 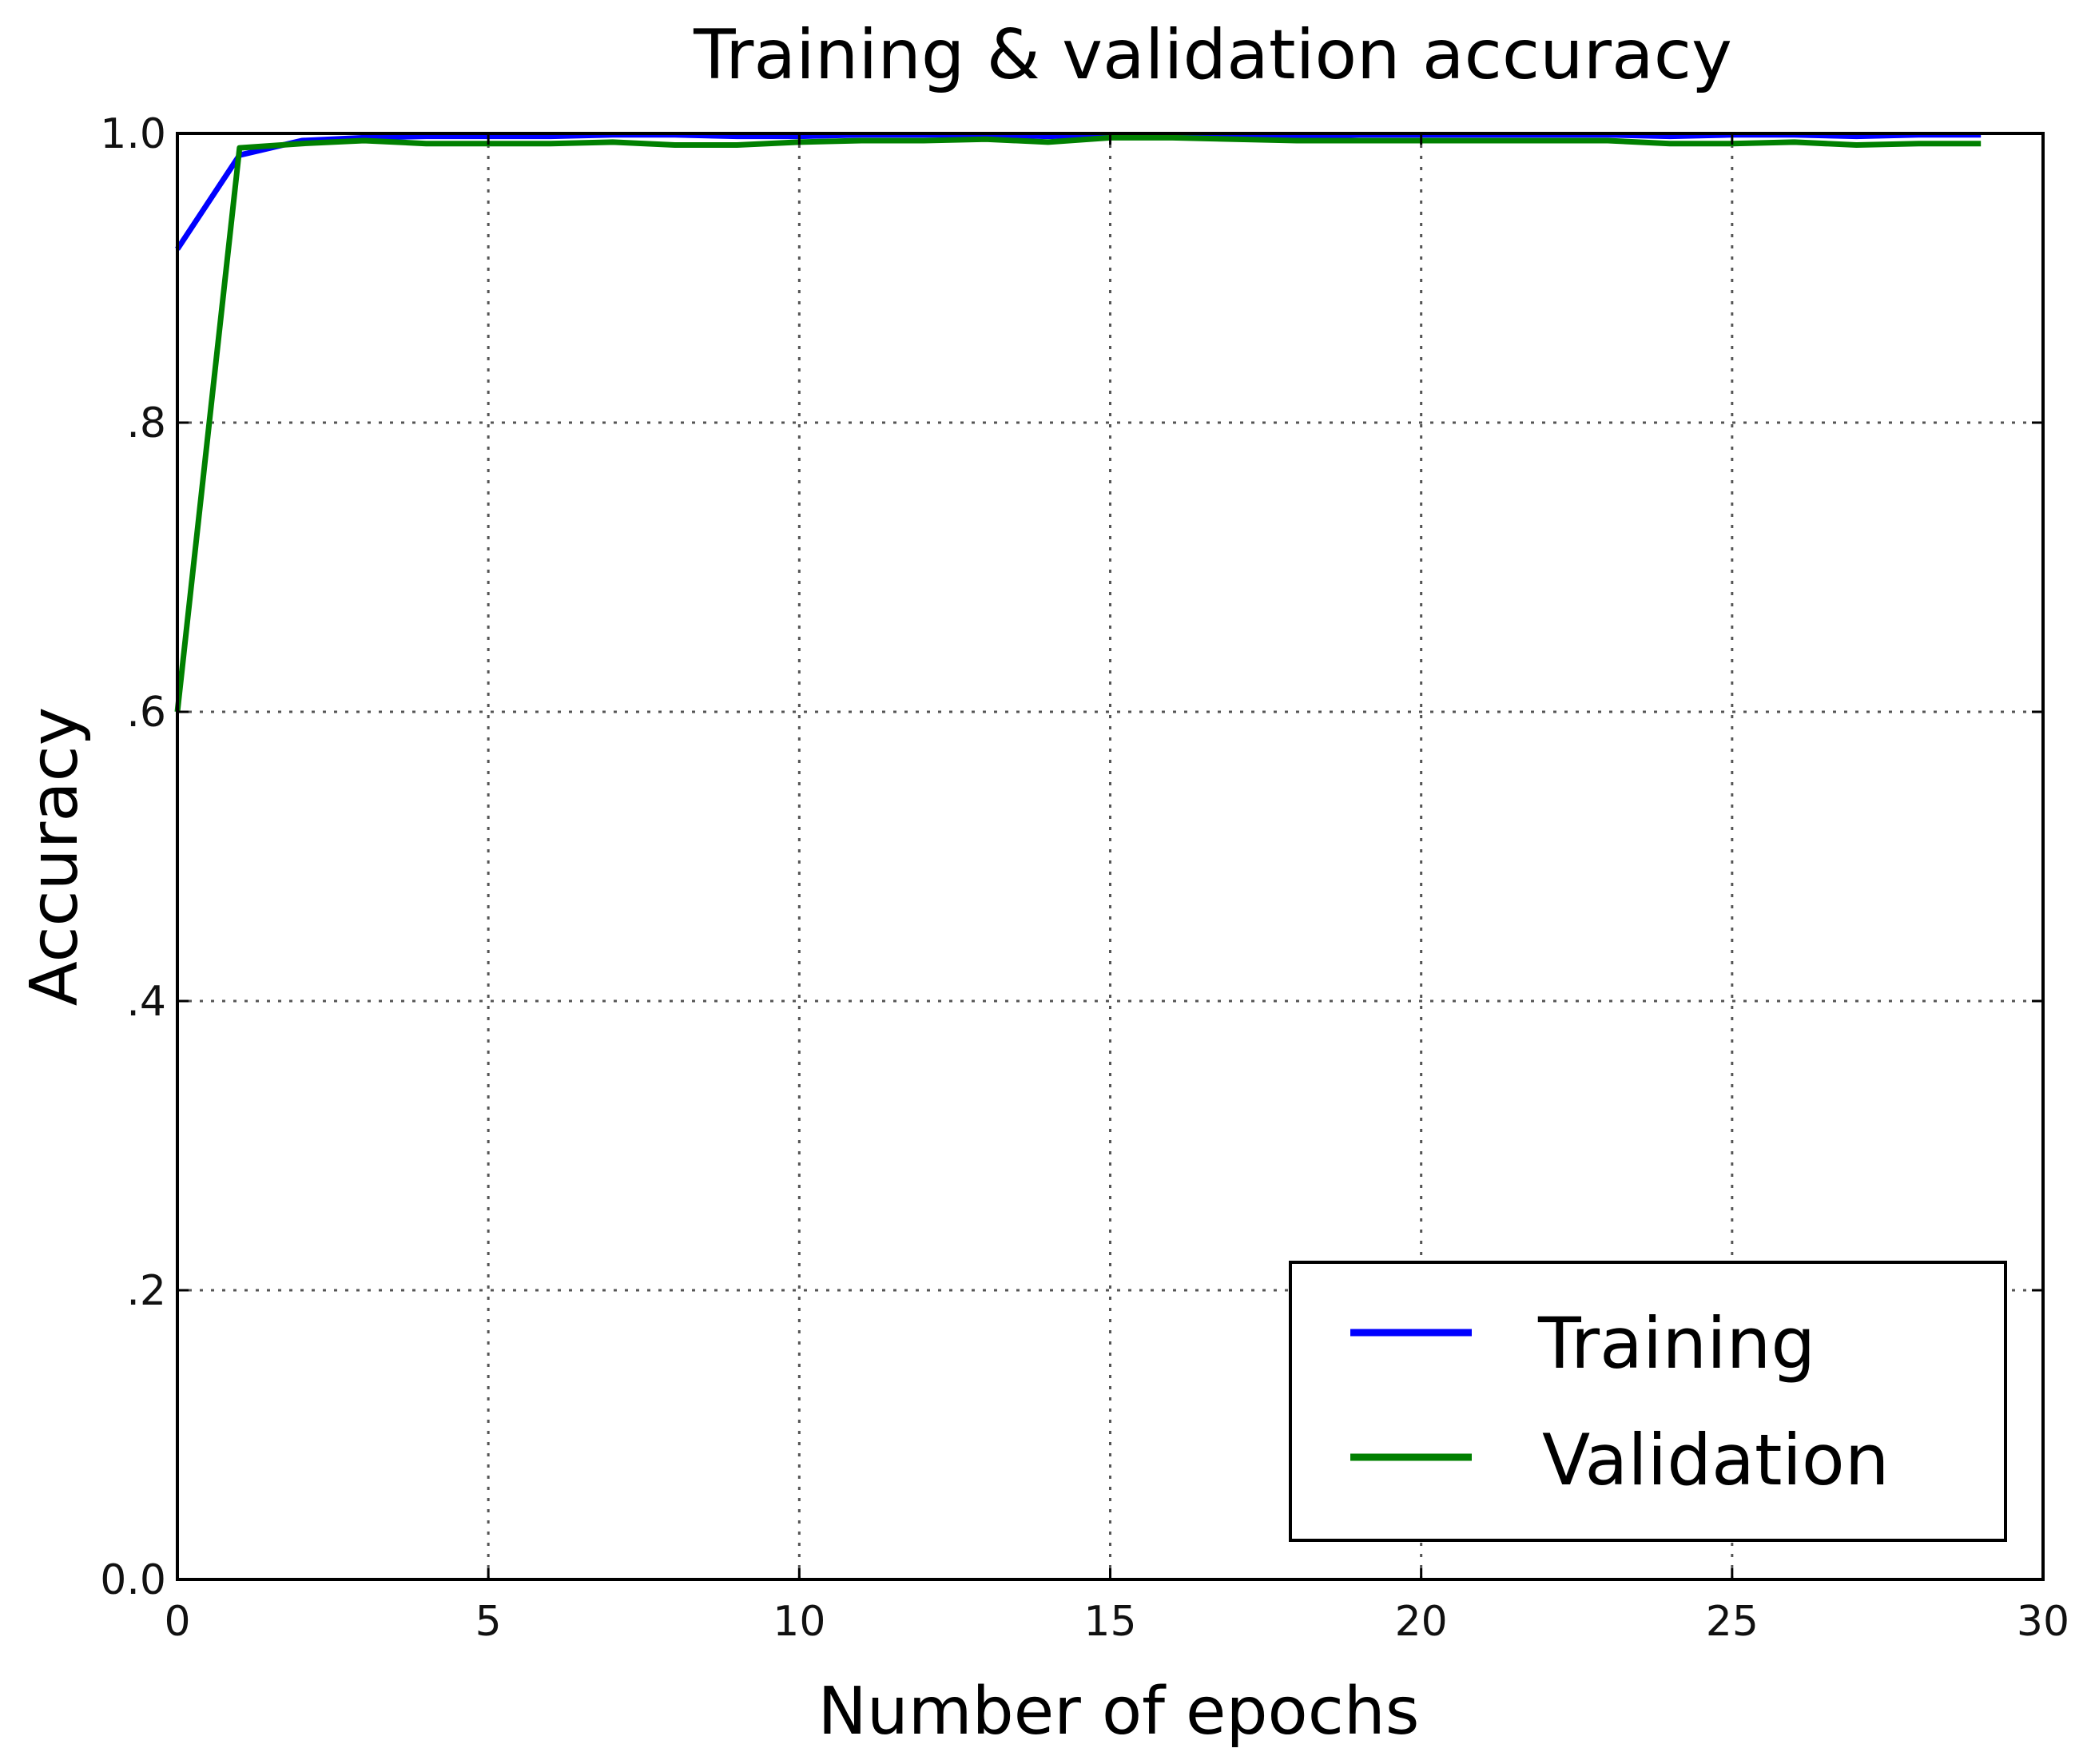 I want to click on y-tick-label: .4, so click(x=146, y=1002).